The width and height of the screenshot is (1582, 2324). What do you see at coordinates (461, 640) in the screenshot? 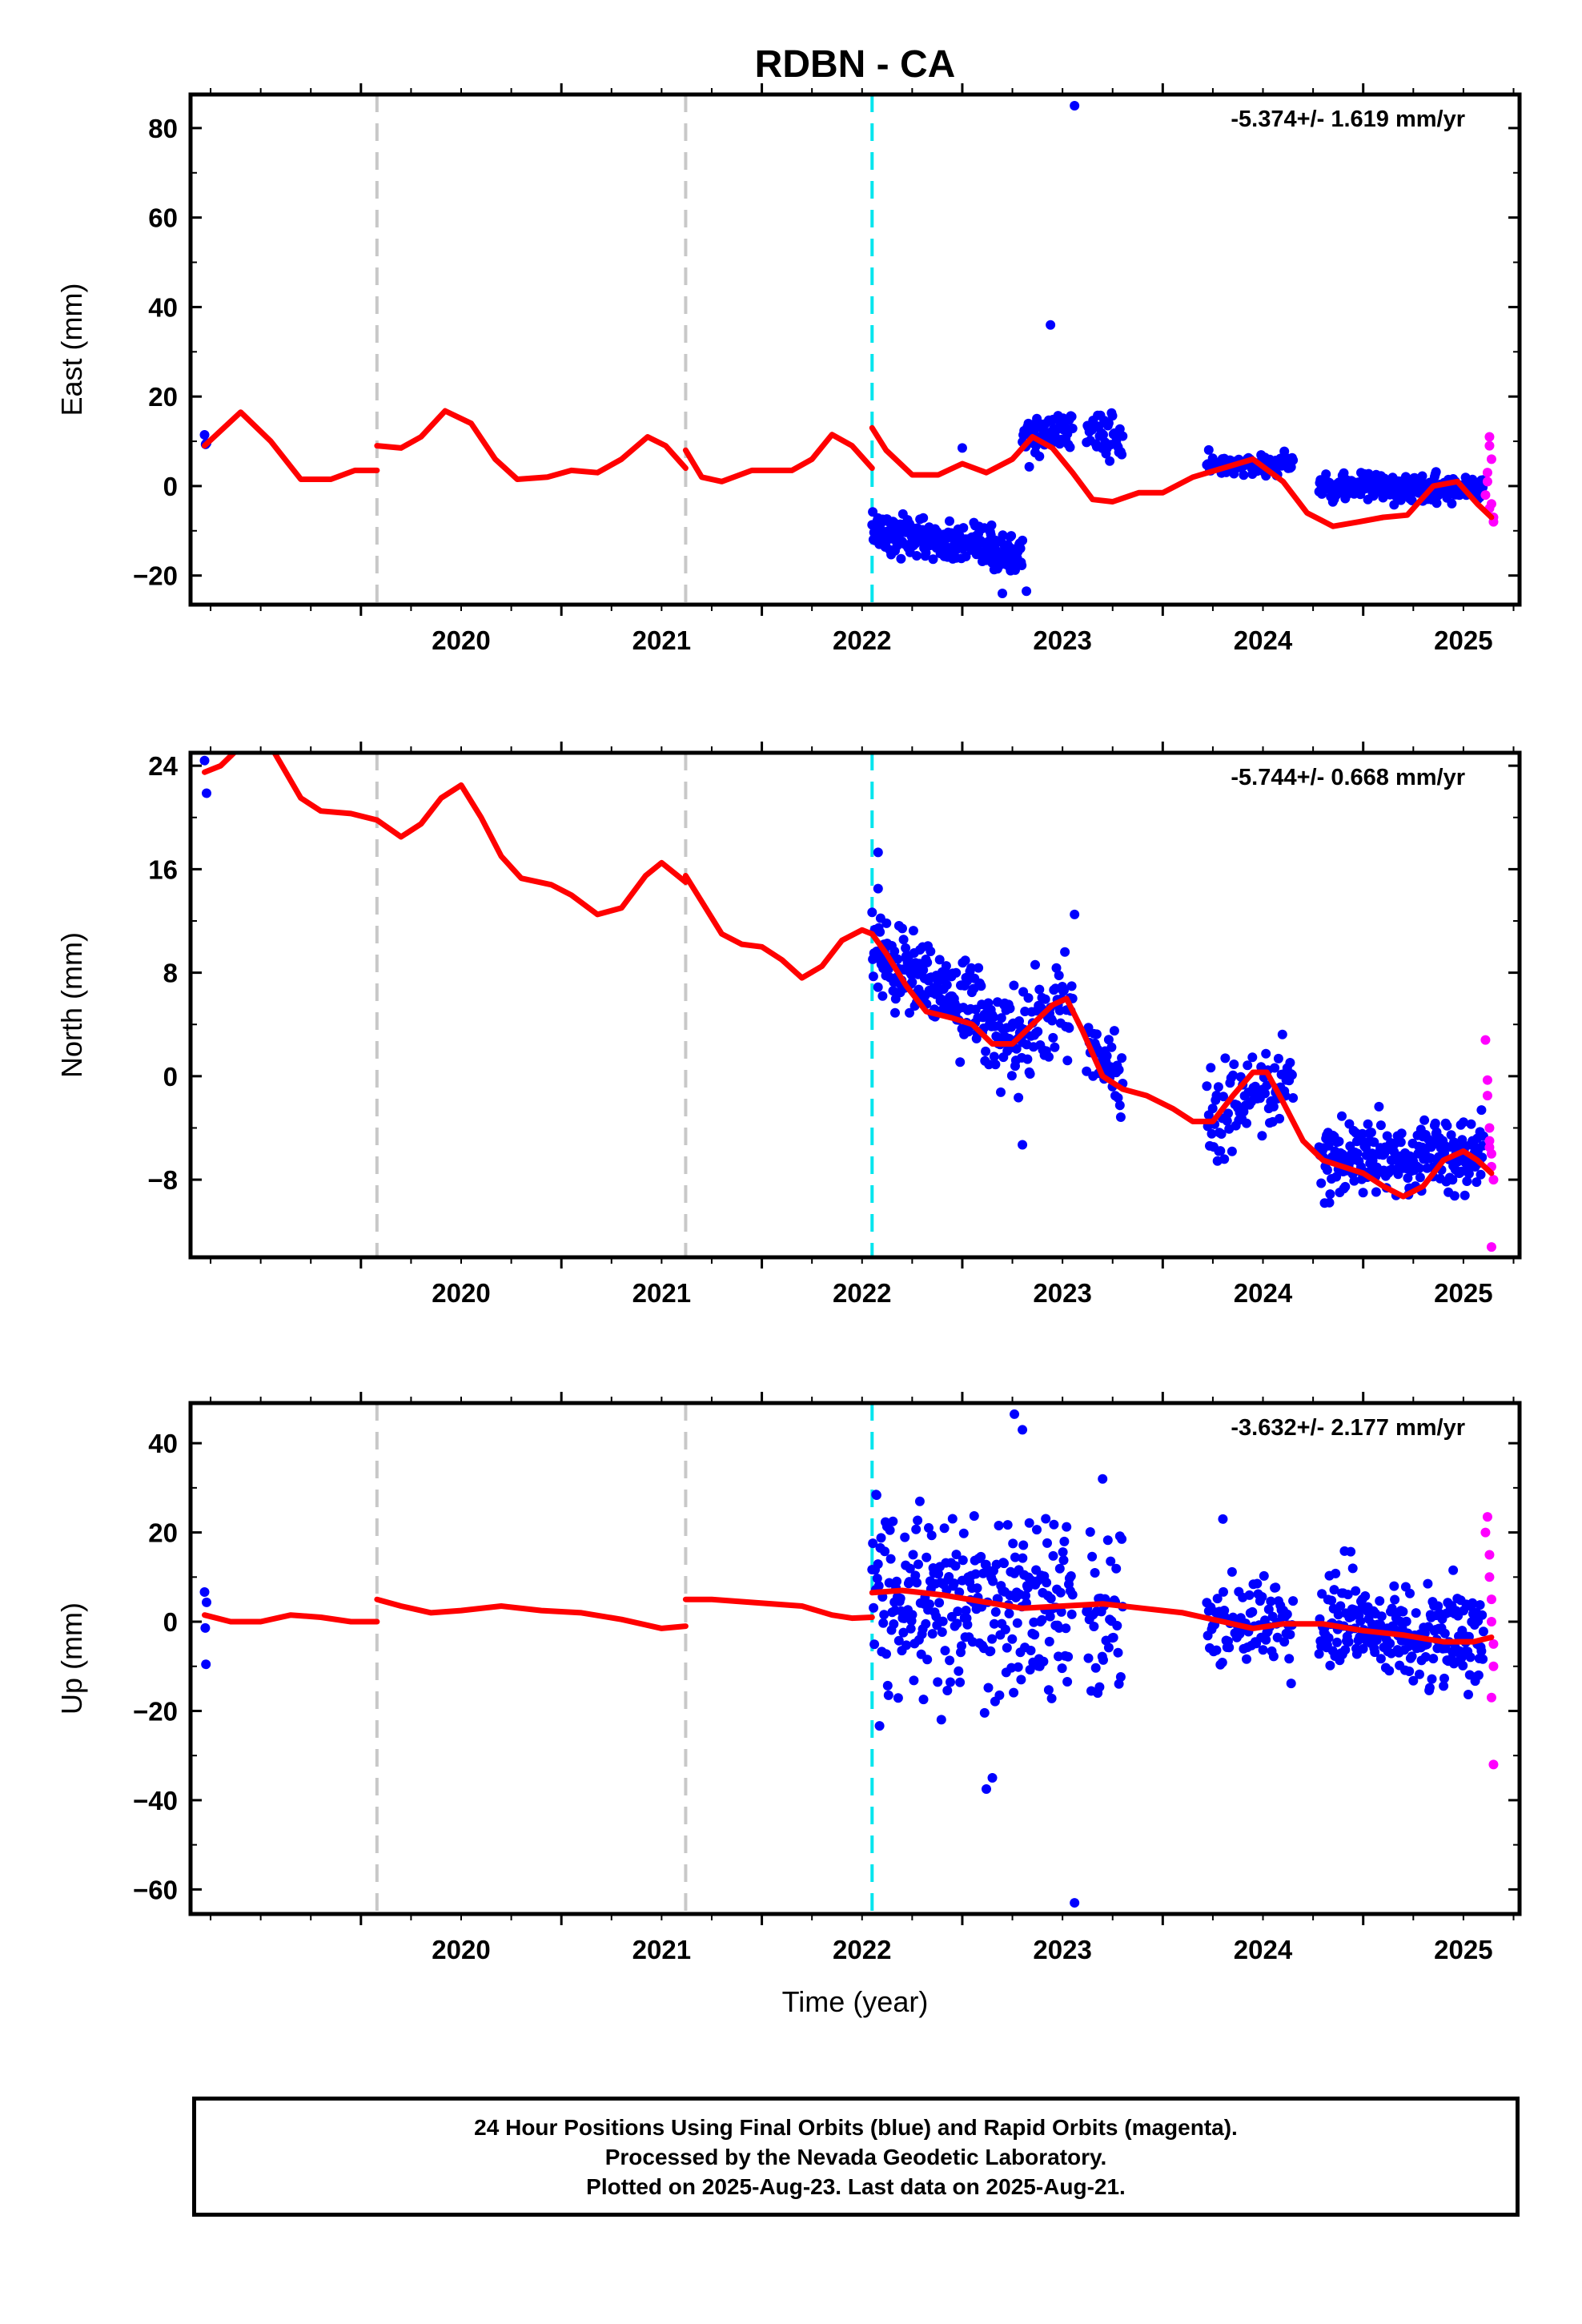
I see `x-tick-label: 2020` at bounding box center [461, 640].